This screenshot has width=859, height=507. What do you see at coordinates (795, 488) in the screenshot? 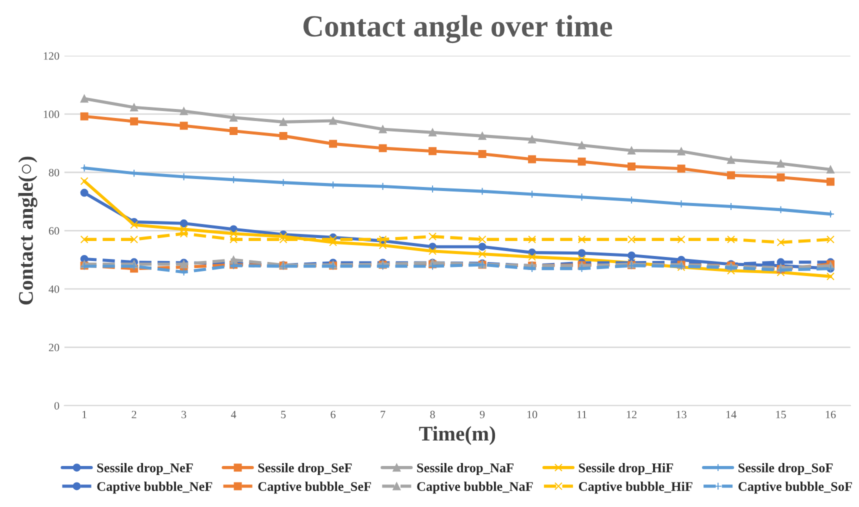
I see `legend-label: Captive bubble_SoF` at bounding box center [795, 488].